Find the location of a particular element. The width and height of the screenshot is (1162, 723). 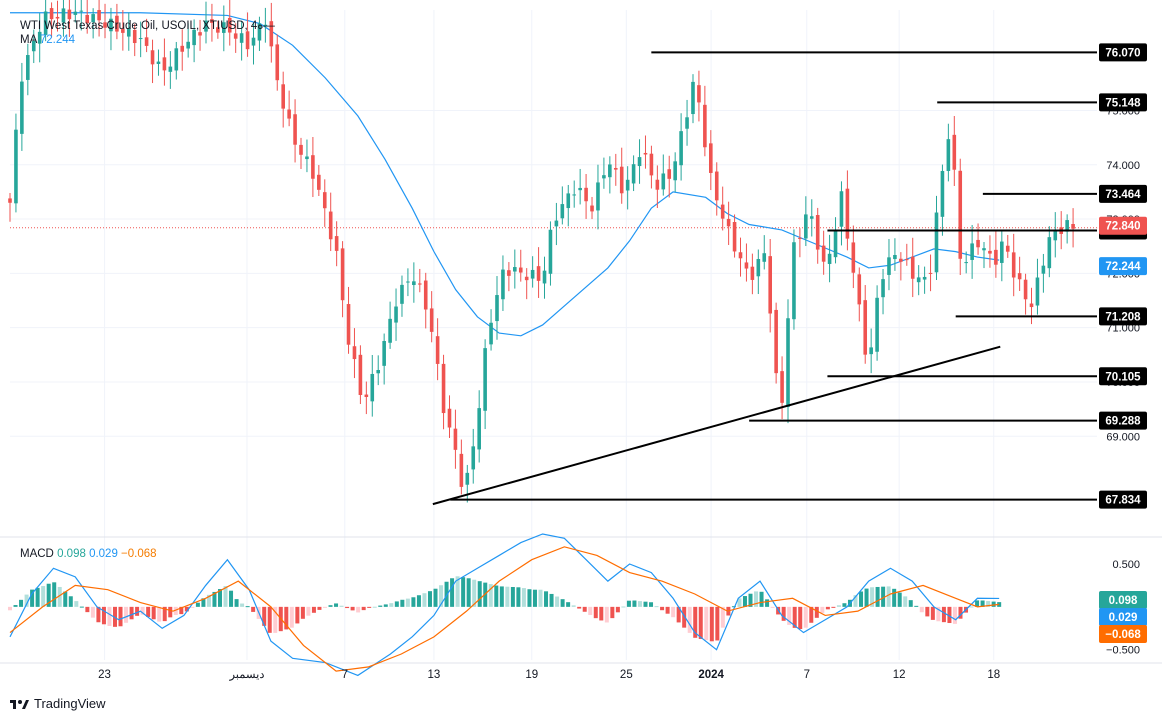

price-axis-tick: 74.000 is located at coordinates (1123, 166).